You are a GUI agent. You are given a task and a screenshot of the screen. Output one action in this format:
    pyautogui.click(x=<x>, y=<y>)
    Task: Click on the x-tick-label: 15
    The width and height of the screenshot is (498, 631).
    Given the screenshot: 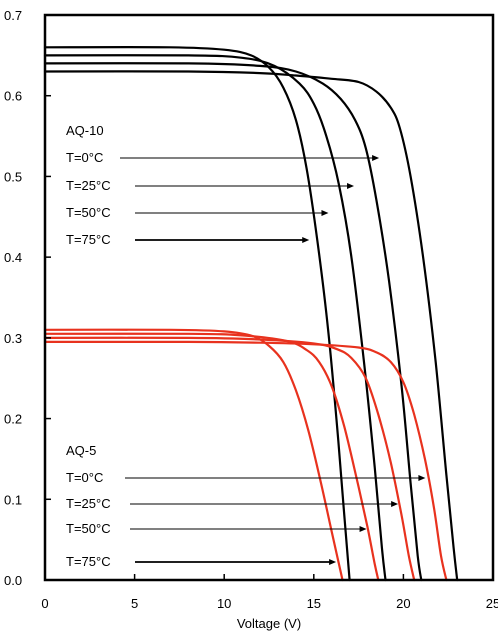 What is the action you would take?
    pyautogui.click(x=314, y=603)
    